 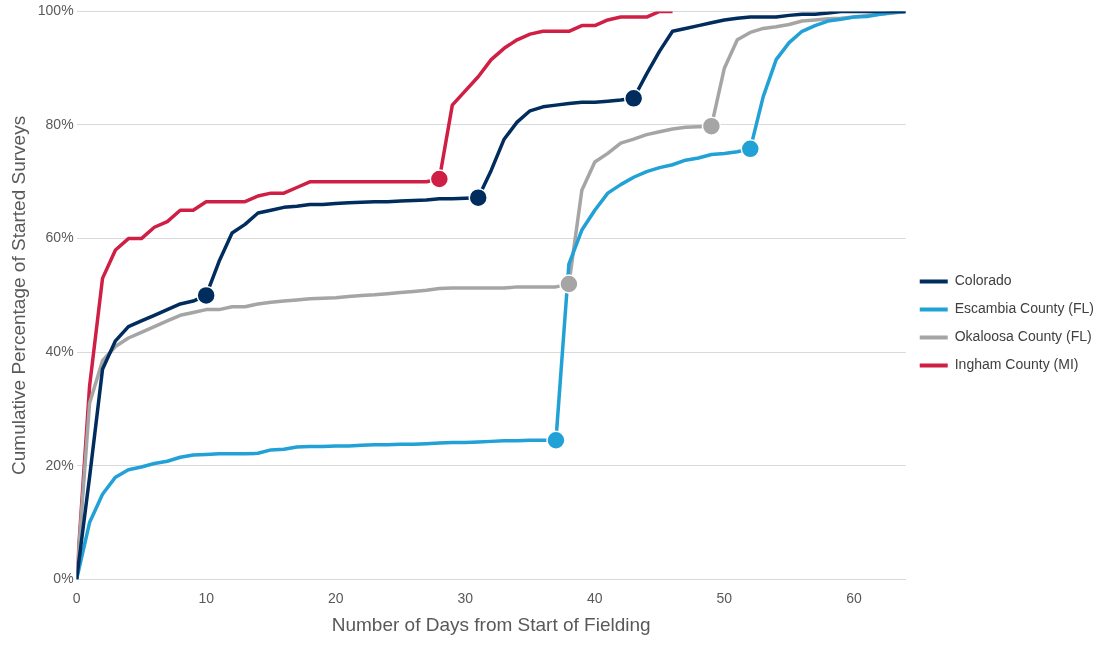 I want to click on x-tick-label: 20, so click(x=335, y=597).